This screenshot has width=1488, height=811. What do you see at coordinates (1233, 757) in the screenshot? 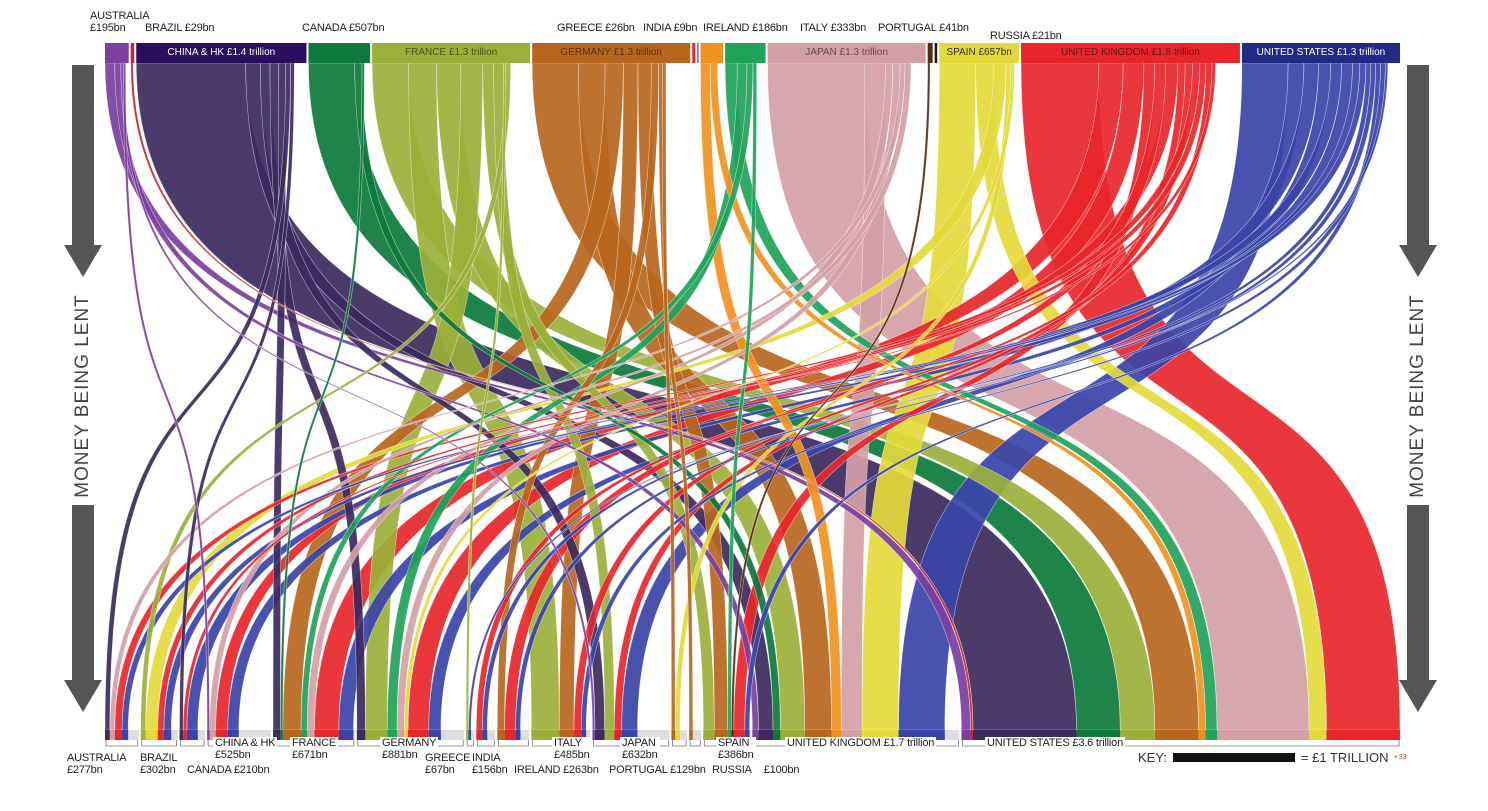
I see `key-scale-bar` at bounding box center [1233, 757].